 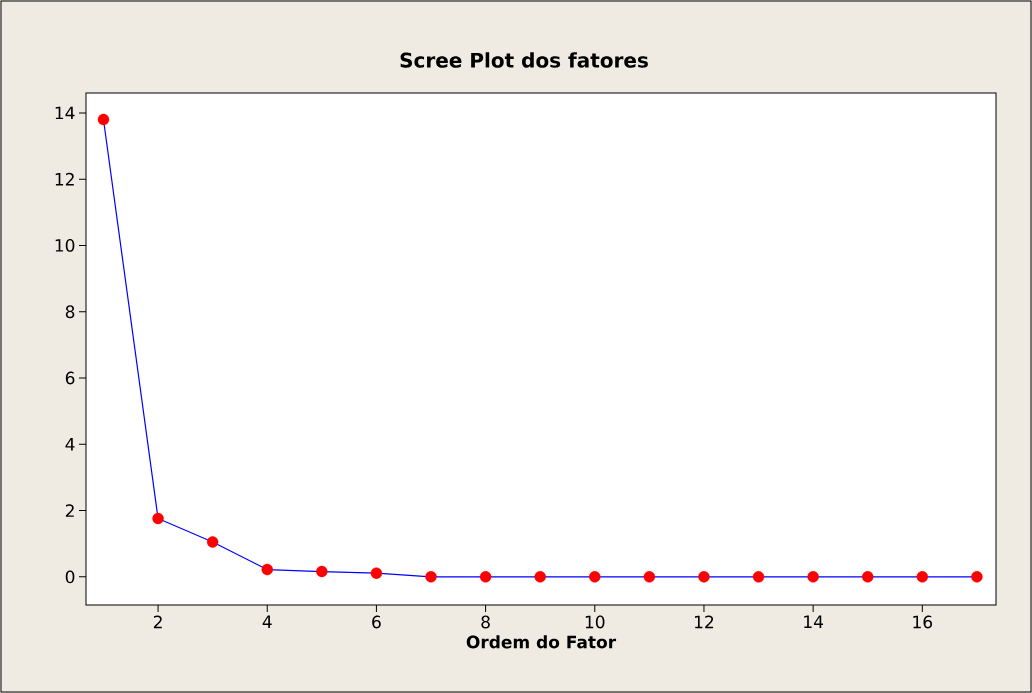 I want to click on y-tick-label: 6, so click(x=70, y=378).